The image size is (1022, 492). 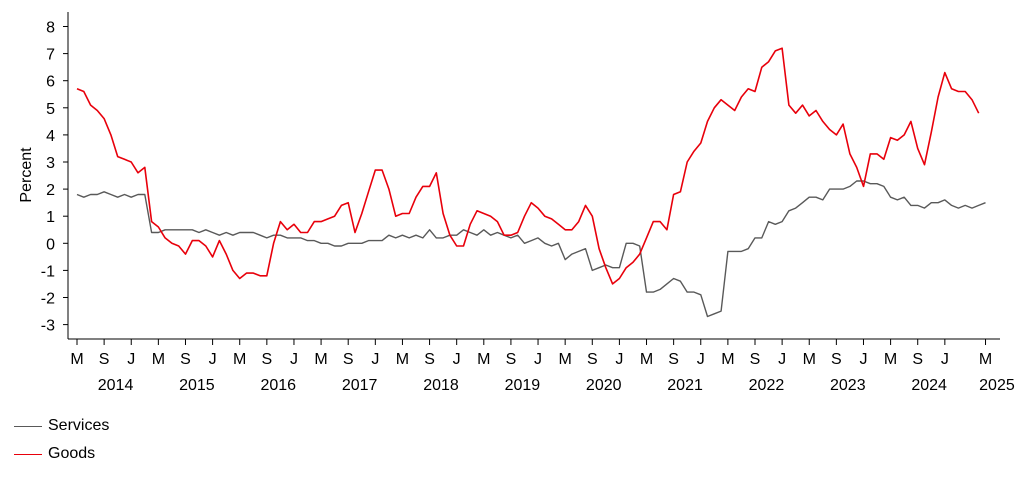 I want to click on x-year-label: 2022, so click(x=767, y=385).